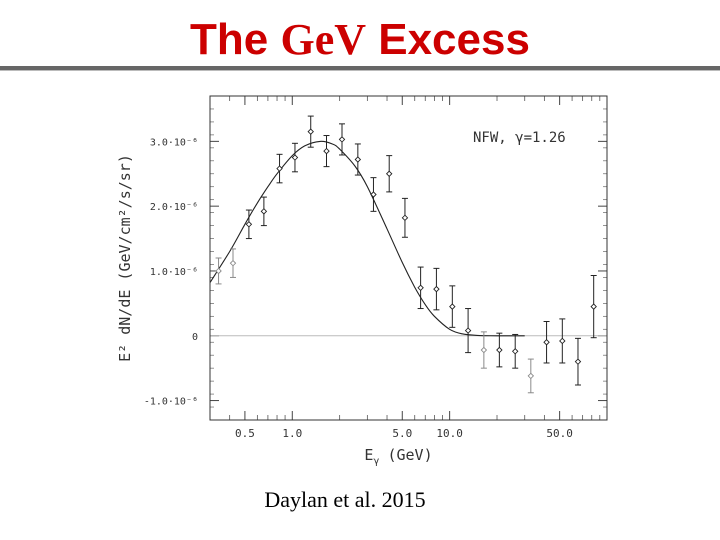 The height and width of the screenshot is (540, 720). I want to click on title-part-1: The, so click(235, 39).